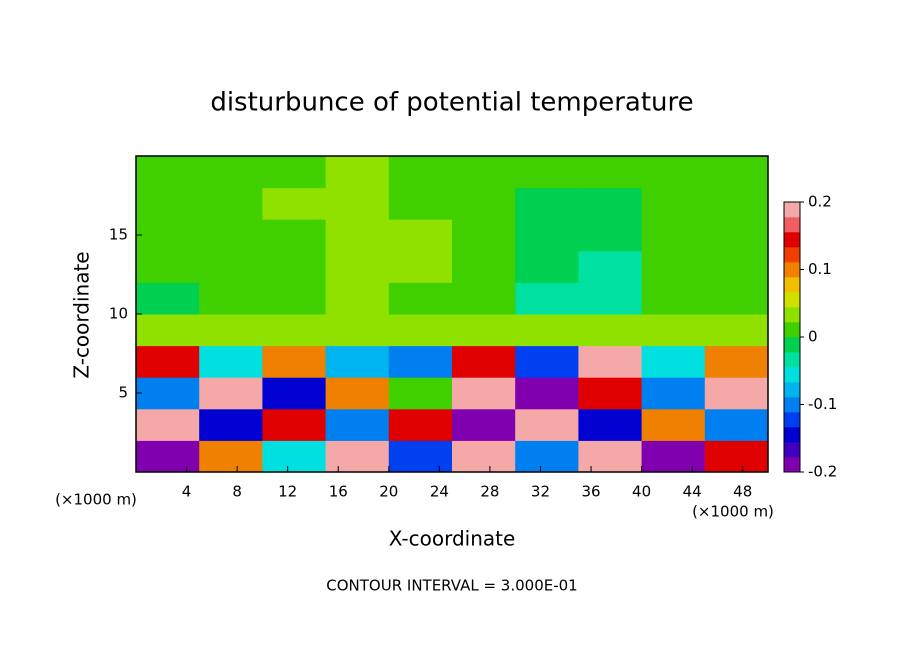 Image resolution: width=904 pixels, height=658 pixels. Describe the element at coordinates (338, 492) in the screenshot. I see `x-tick-label: 16` at that location.